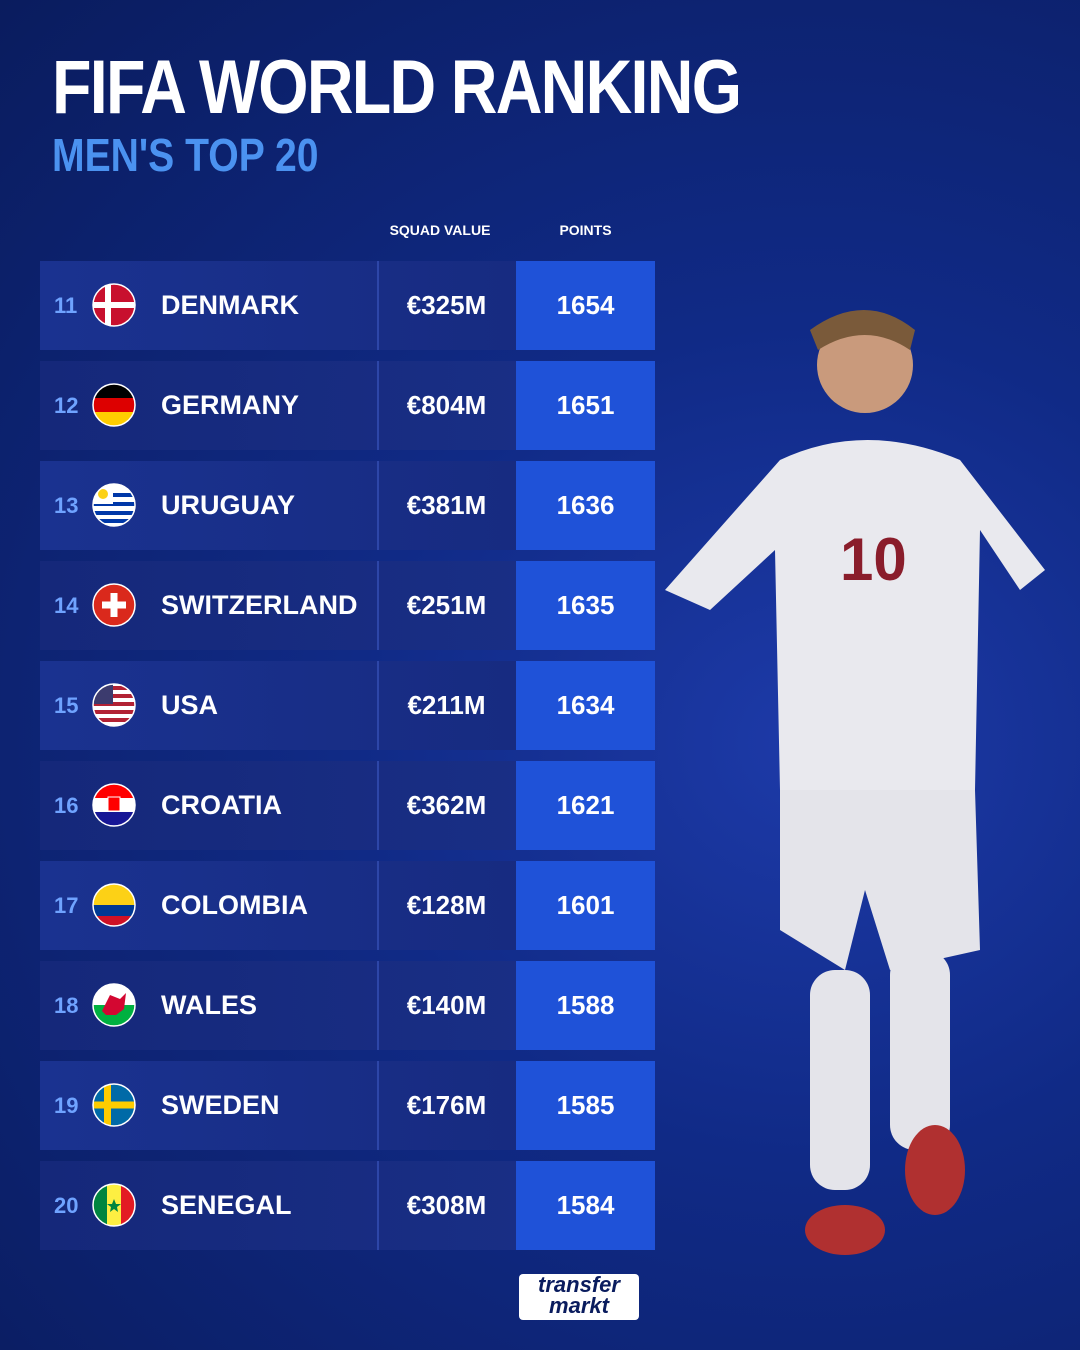 Image resolution: width=1080 pixels, height=1350 pixels. What do you see at coordinates (585, 1005) in the screenshot?
I see `points: 1588` at bounding box center [585, 1005].